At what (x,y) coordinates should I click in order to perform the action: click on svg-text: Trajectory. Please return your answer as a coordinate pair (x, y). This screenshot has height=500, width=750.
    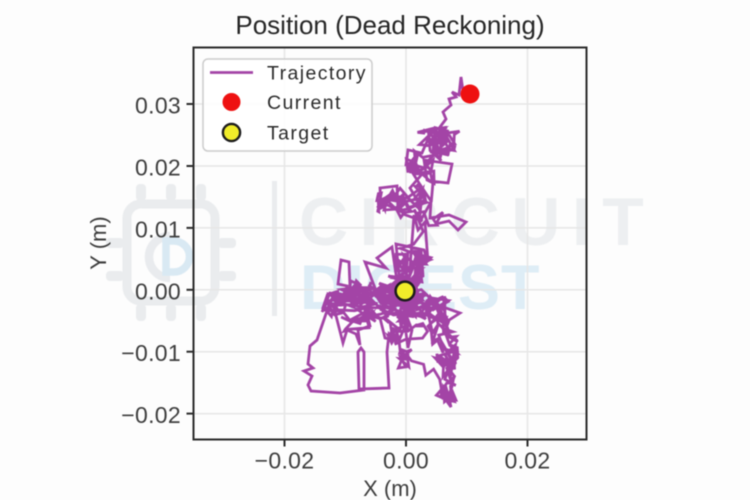
    Looking at the image, I should click on (317, 74).